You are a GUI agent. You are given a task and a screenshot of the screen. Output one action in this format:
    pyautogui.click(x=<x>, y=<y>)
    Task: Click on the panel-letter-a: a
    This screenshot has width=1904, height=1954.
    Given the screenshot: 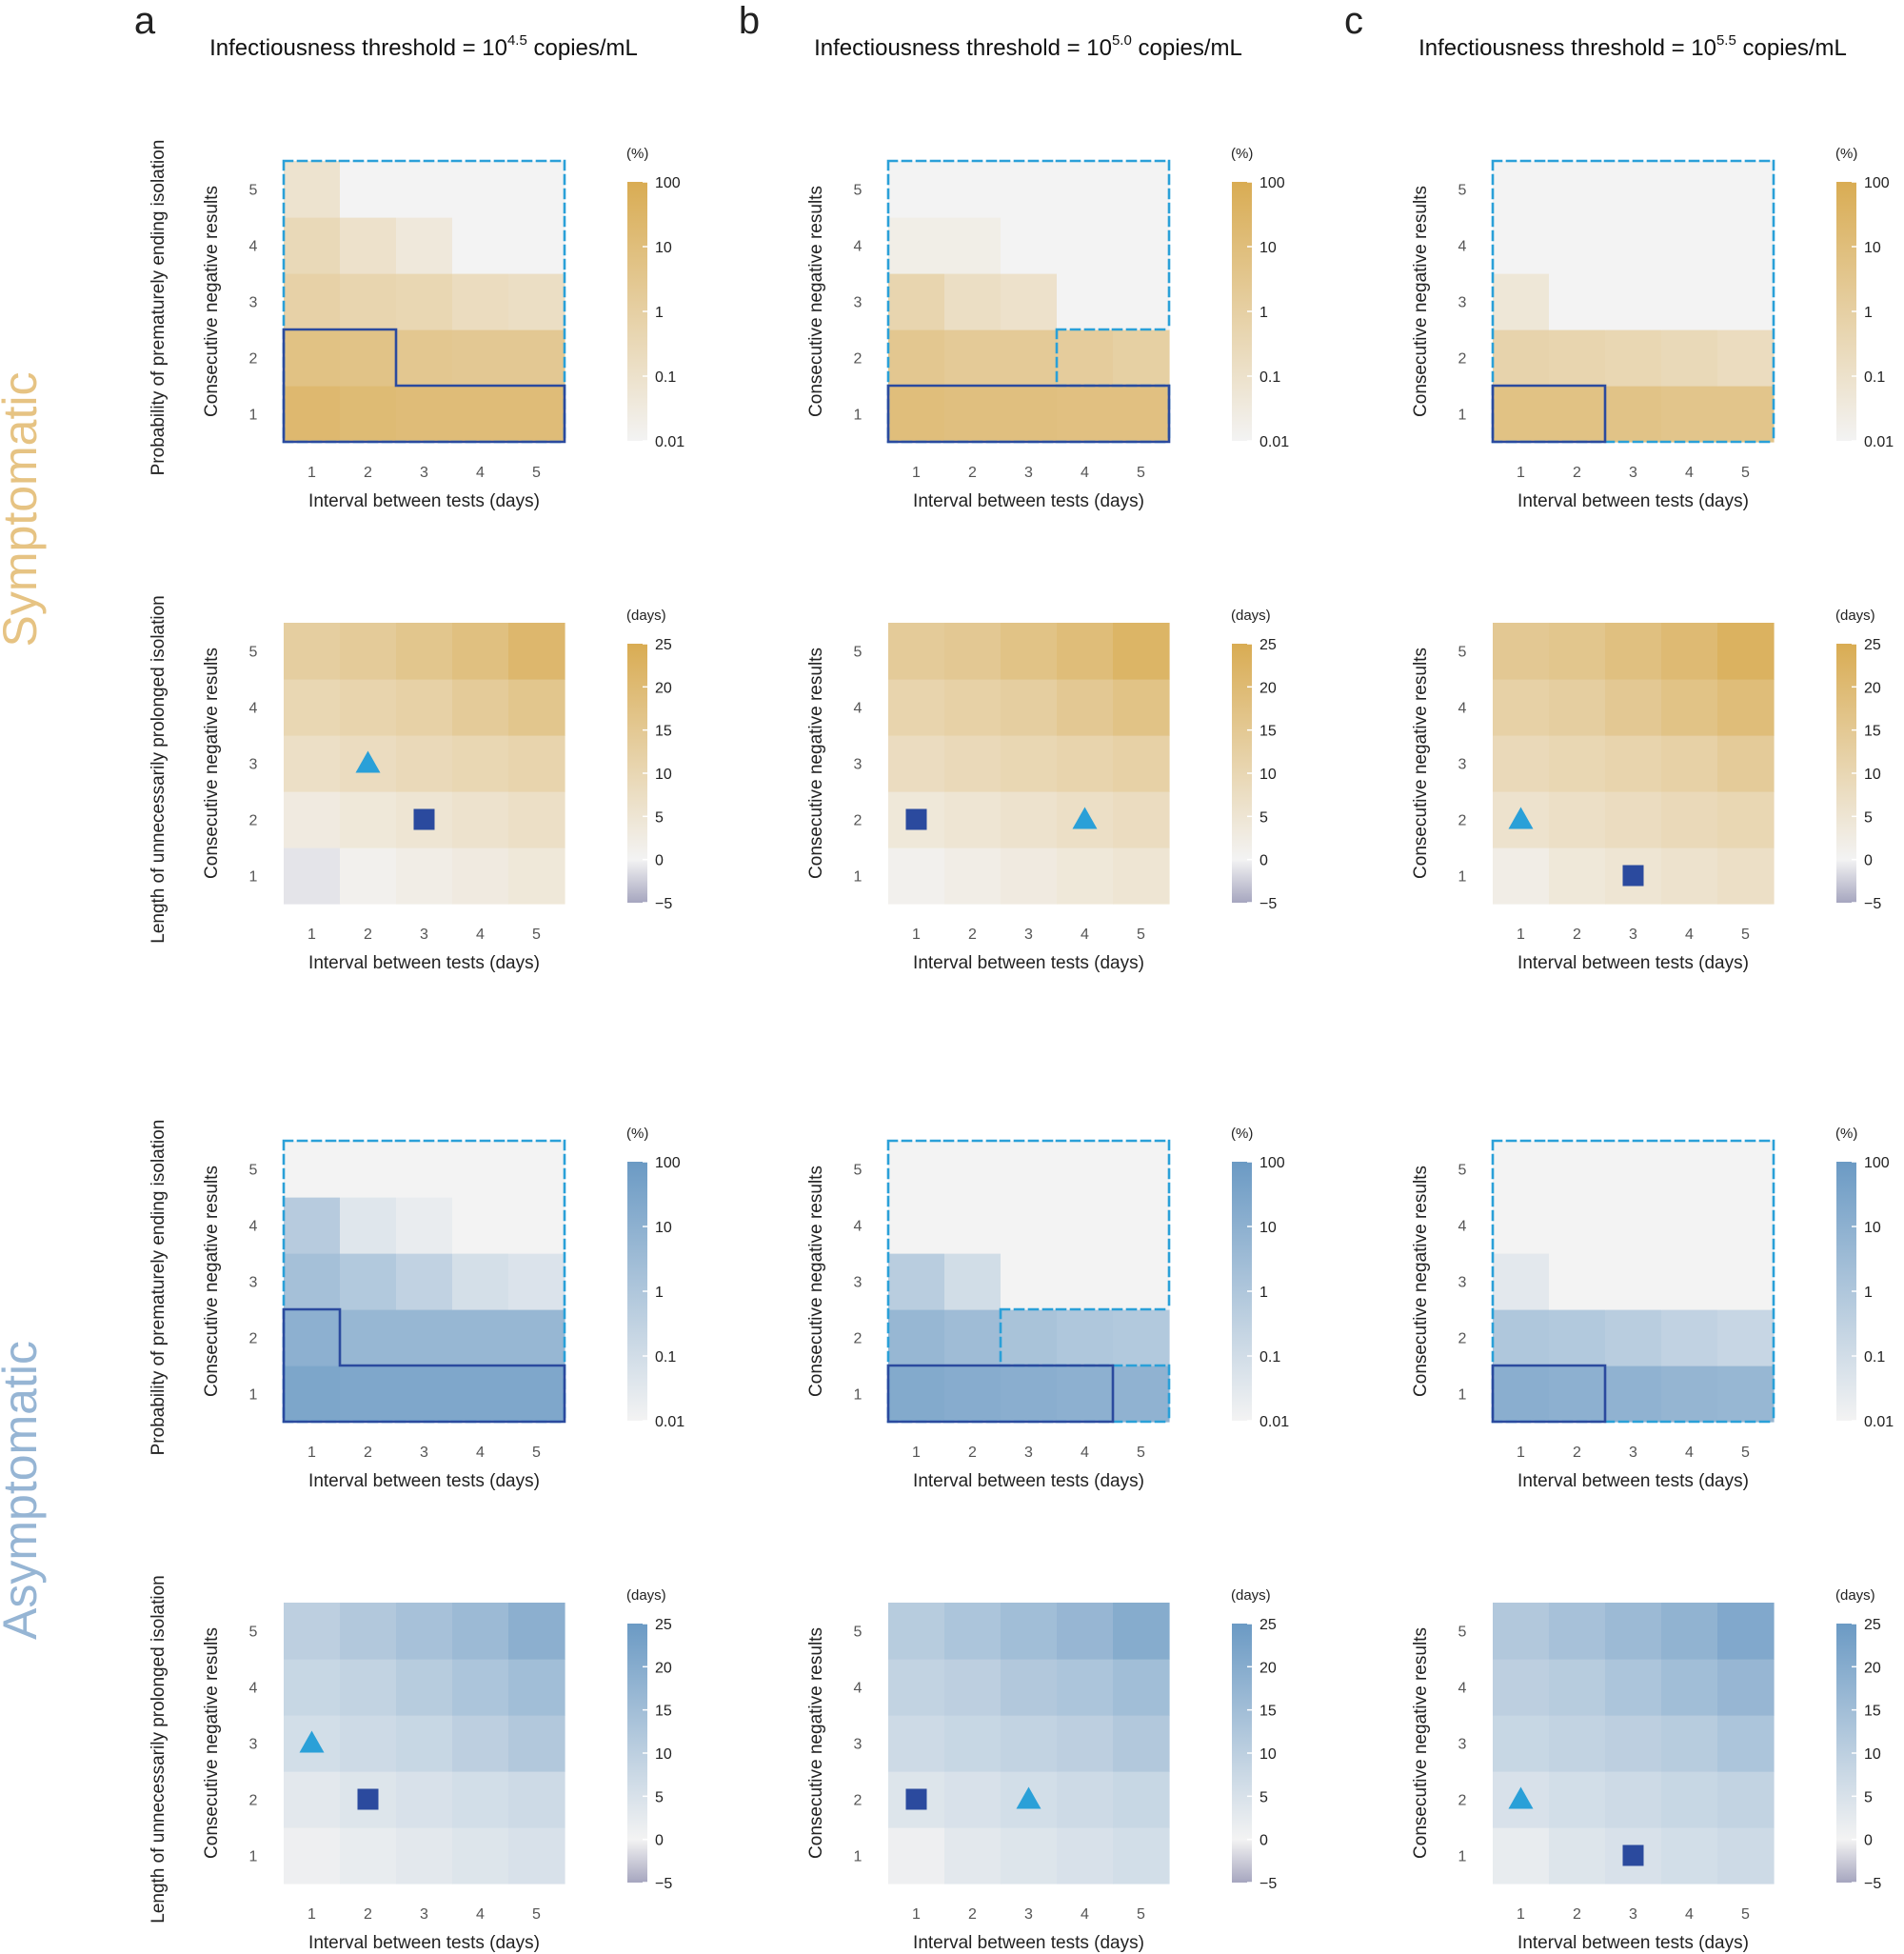 What is the action you would take?
    pyautogui.click(x=145, y=21)
    